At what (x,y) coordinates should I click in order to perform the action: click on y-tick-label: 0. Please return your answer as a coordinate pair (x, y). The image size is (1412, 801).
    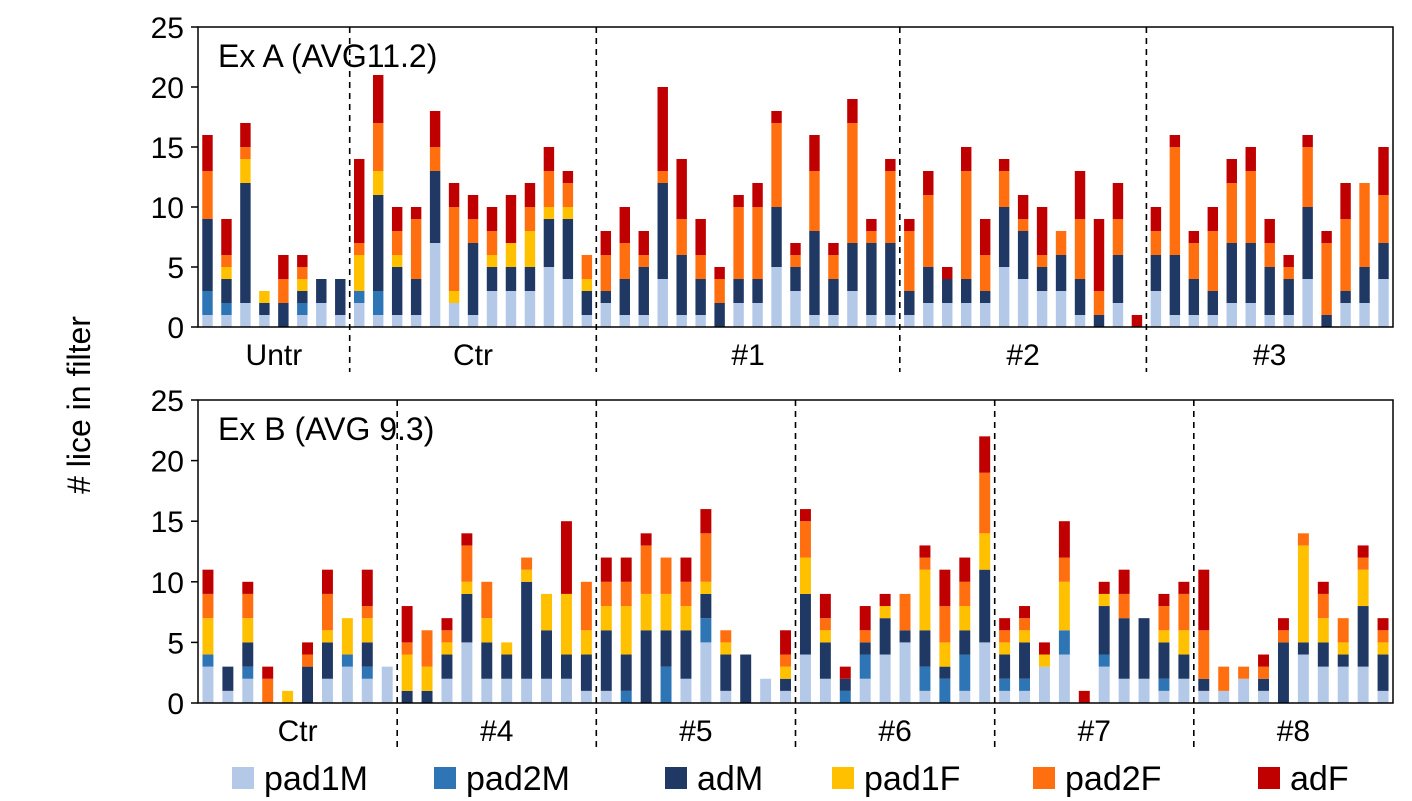
    Looking at the image, I should click on (175, 704).